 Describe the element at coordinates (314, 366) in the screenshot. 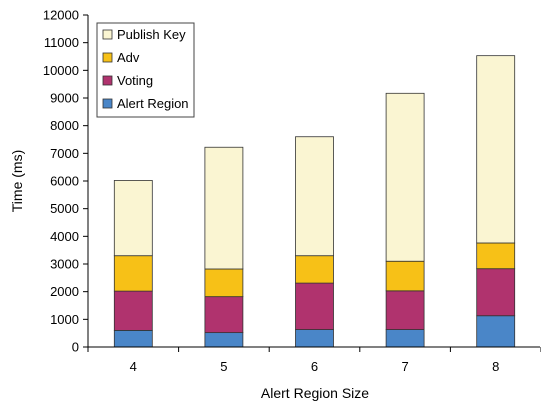

I see `x-tick-label: 6` at that location.